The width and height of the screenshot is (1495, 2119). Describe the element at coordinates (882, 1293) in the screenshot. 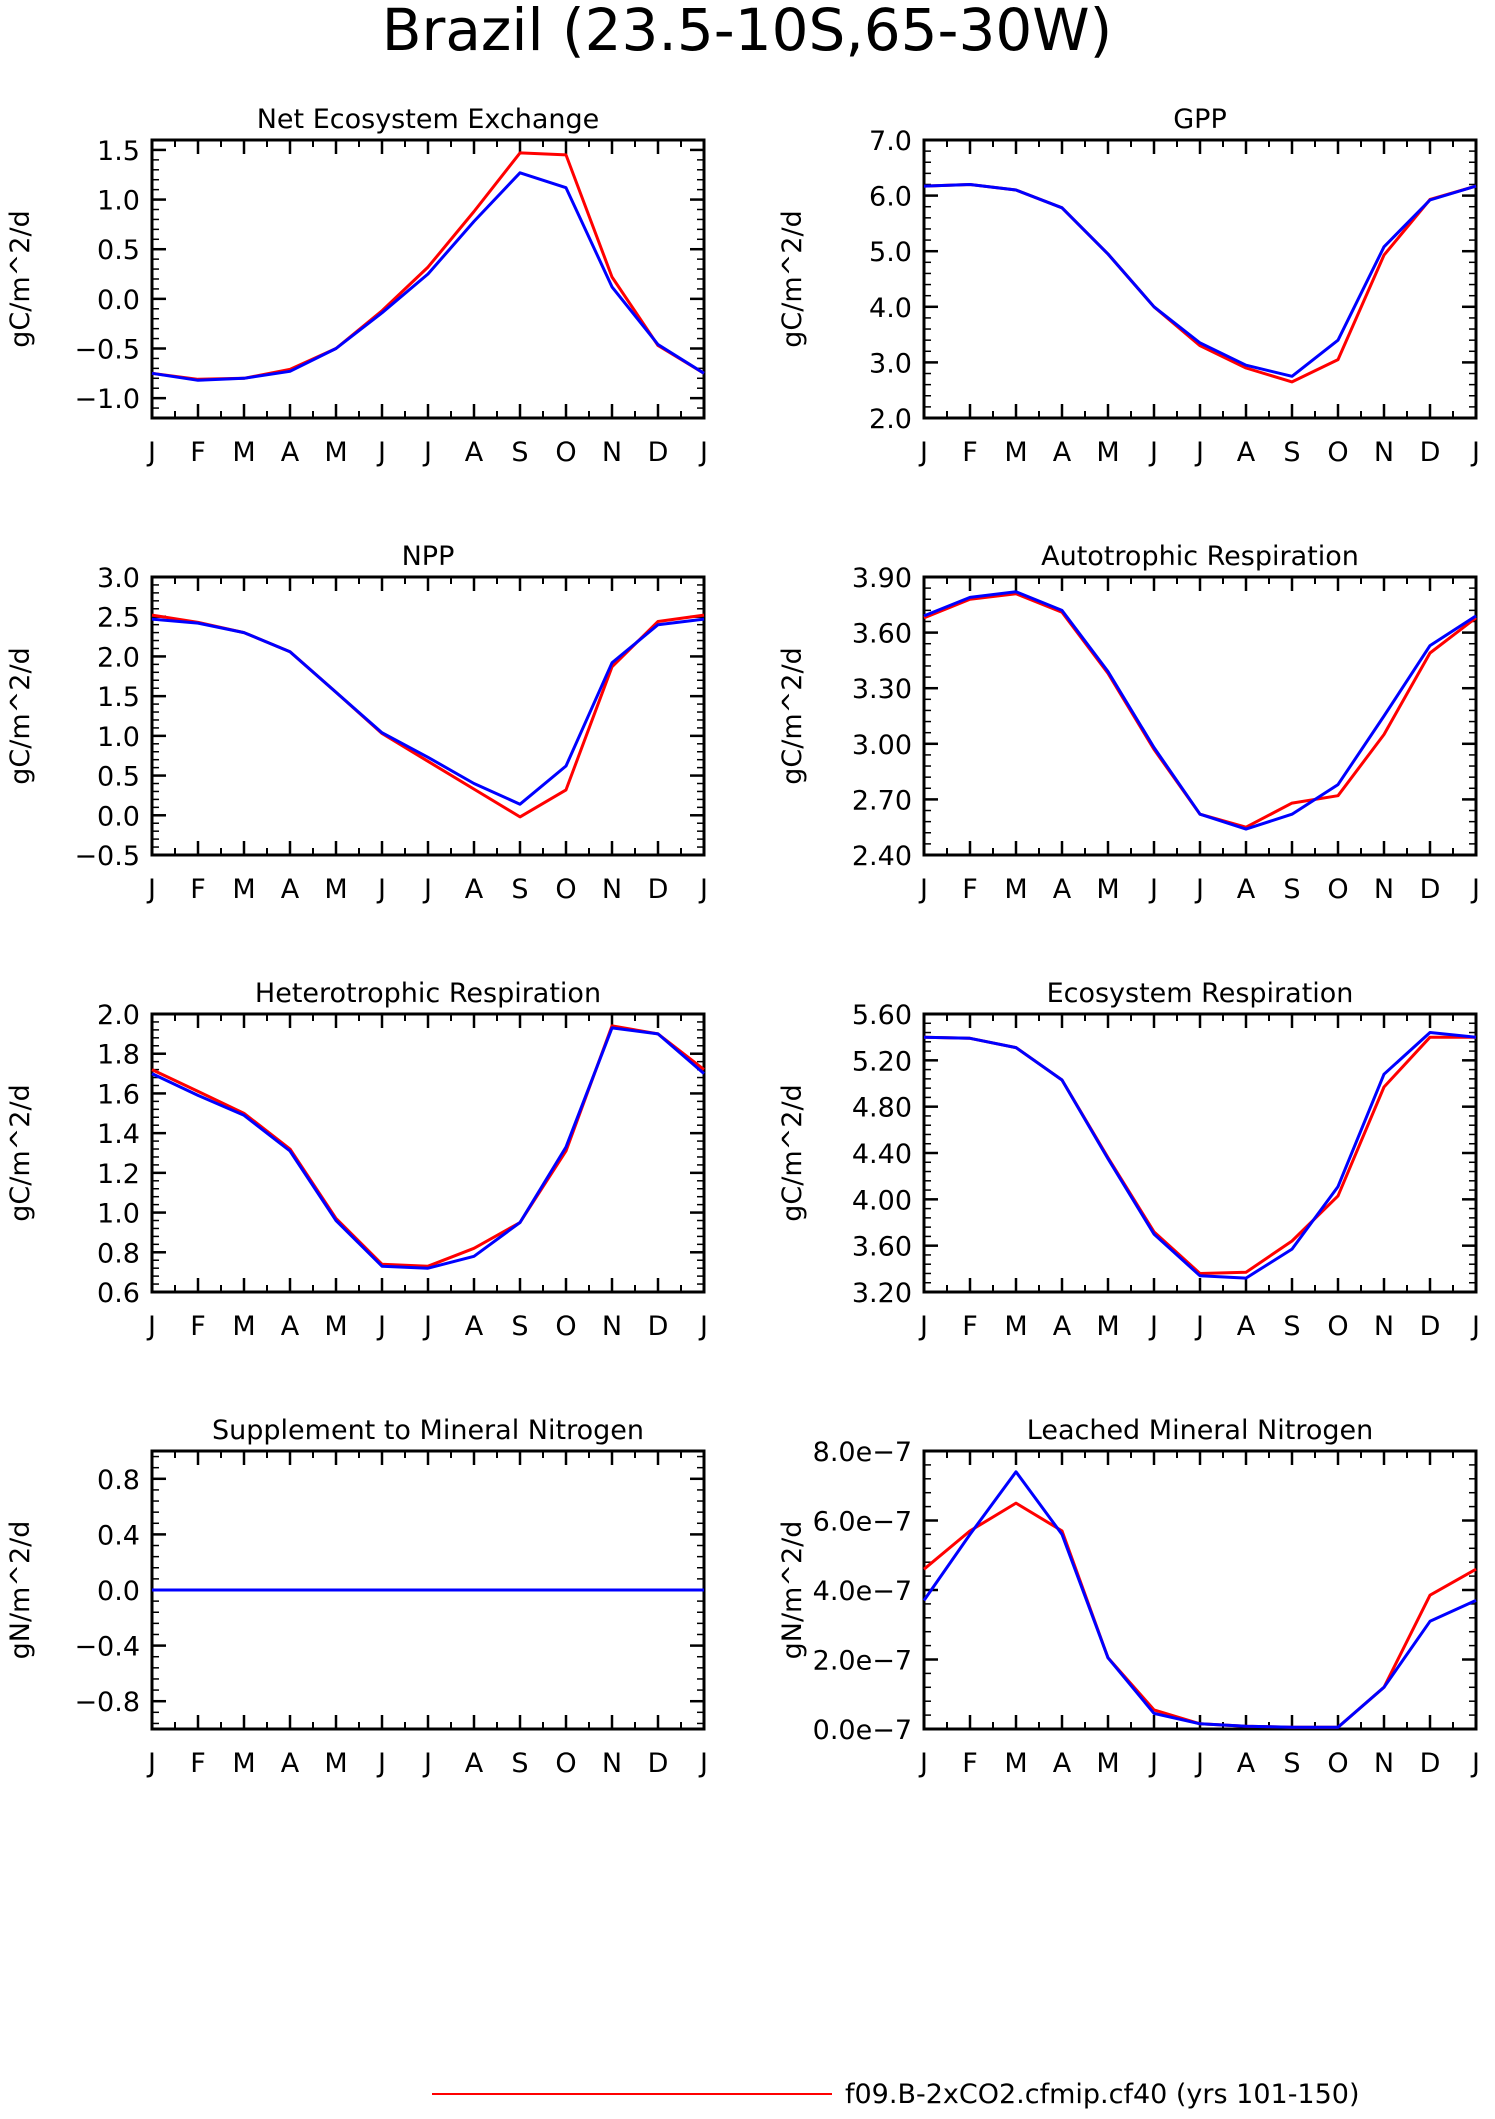

I see `y-tick-label: 3.20` at that location.